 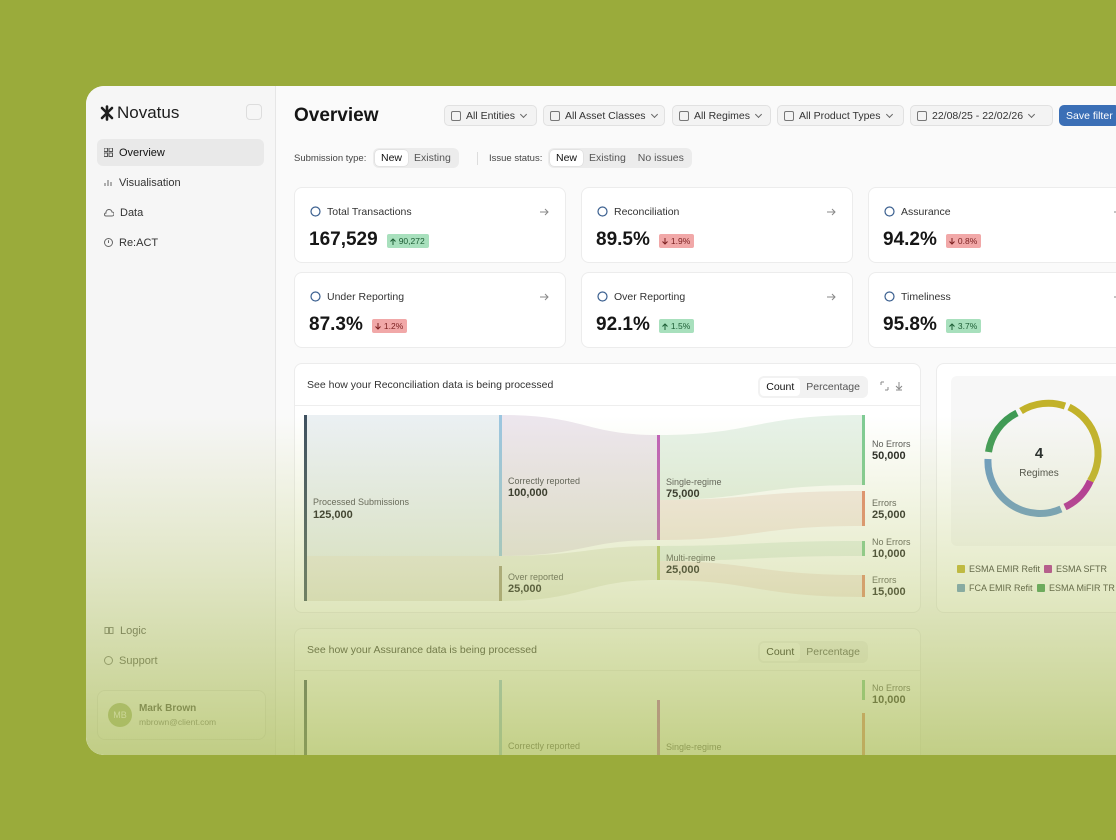 What do you see at coordinates (1082, 588) in the screenshot?
I see `legend-label: ESMA MiFIR TR` at bounding box center [1082, 588].